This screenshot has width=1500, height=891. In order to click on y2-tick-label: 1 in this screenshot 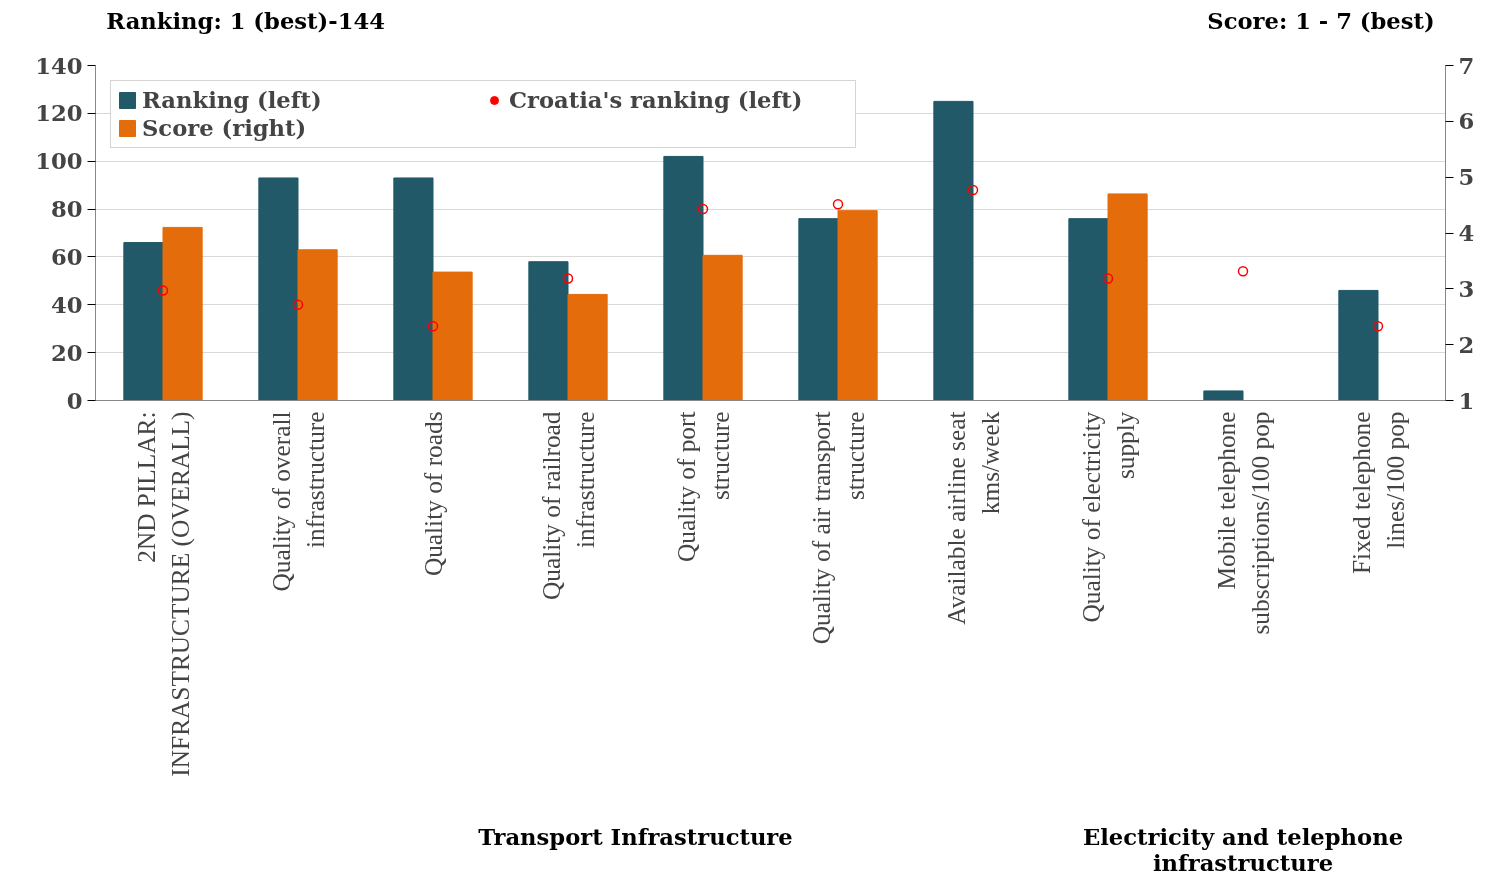, I will do `click(1466, 400)`.